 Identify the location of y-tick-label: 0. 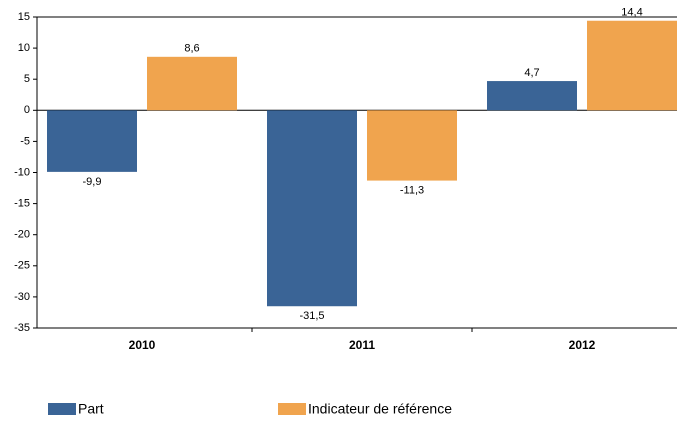
(27, 110).